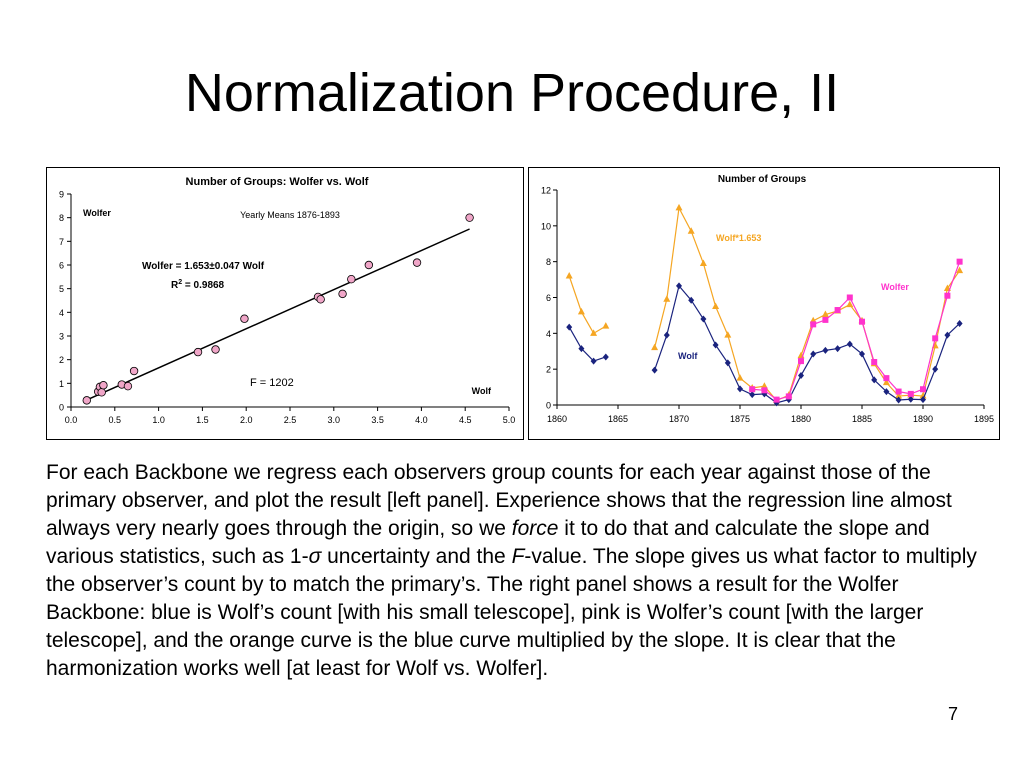  What do you see at coordinates (115, 420) in the screenshot?
I see `x-tick-label: 0.5` at bounding box center [115, 420].